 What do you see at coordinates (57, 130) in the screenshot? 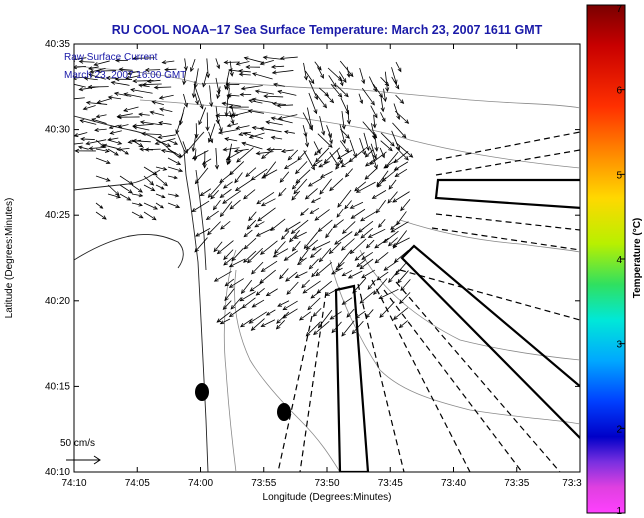
I see `y-tick-label: 40:30` at bounding box center [57, 130].